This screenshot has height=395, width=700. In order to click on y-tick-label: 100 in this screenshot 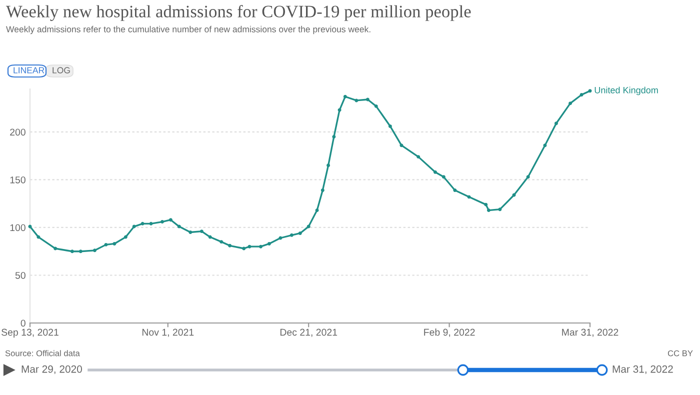, I will do `click(18, 228)`.